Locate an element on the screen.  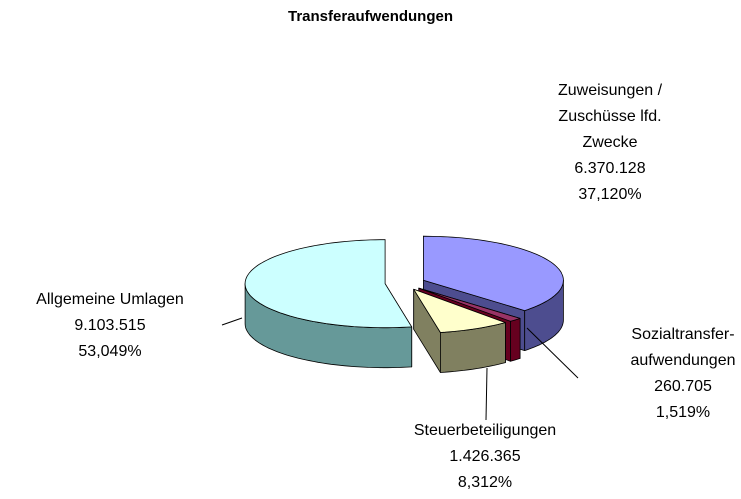
label-name: Sozialtransfer-aufwendungen is located at coordinates (683, 347).